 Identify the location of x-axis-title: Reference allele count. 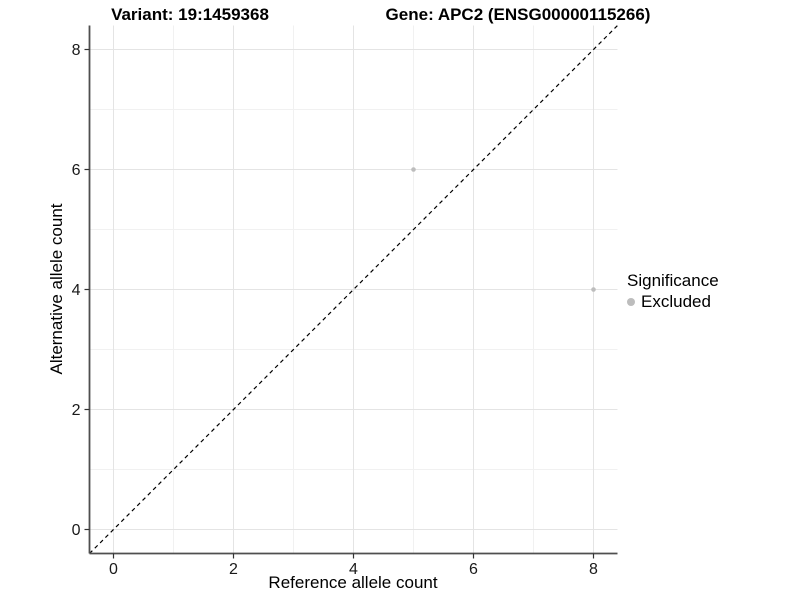
(353, 582).